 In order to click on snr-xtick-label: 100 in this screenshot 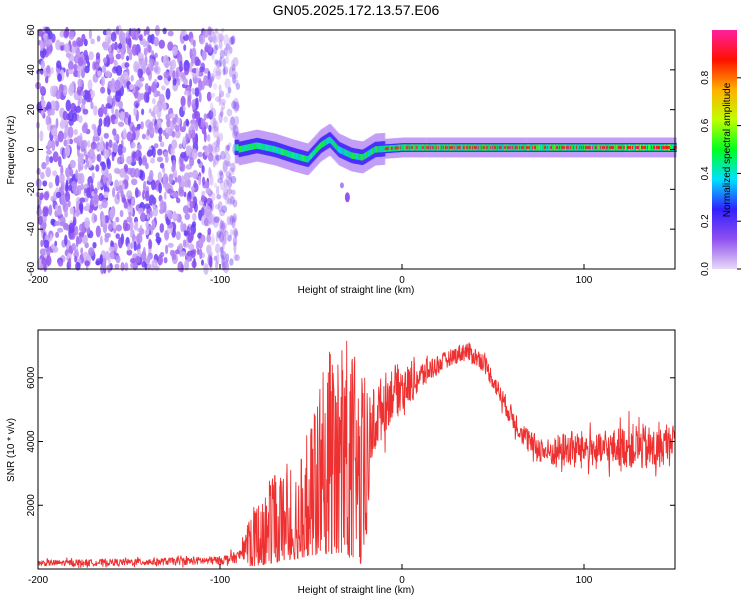, I will do `click(584, 580)`.